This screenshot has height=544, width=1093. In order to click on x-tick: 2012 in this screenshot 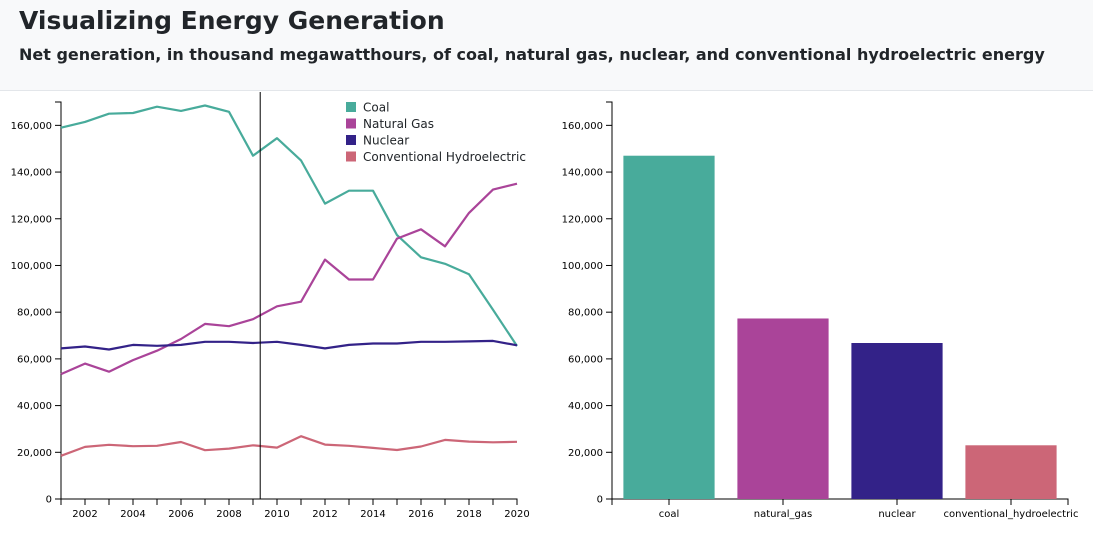, I will do `click(324, 514)`.